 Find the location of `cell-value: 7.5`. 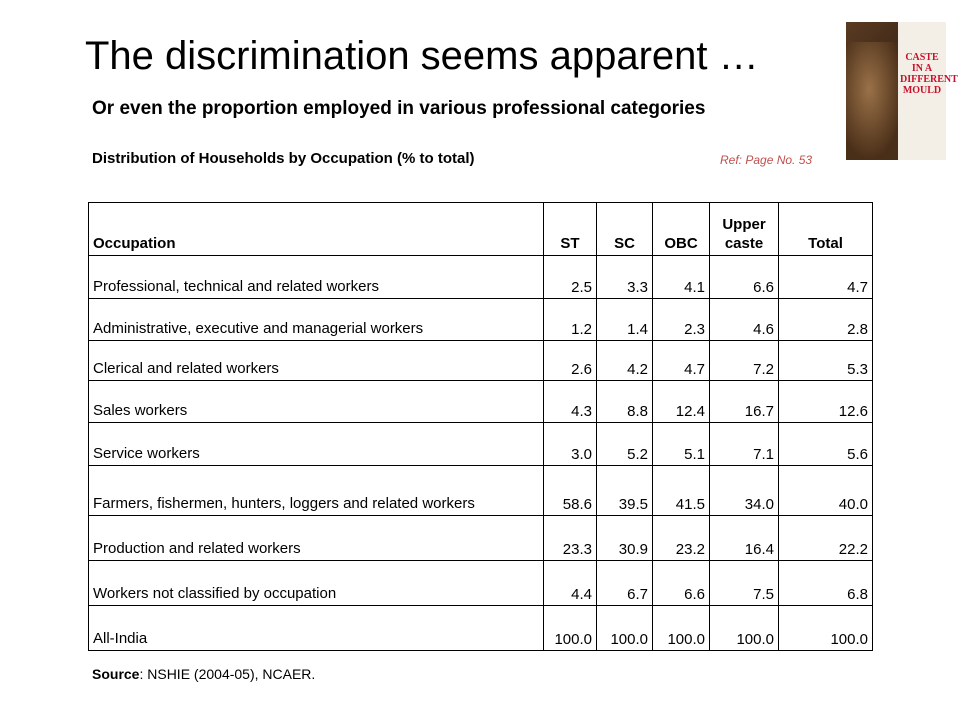

cell-value: 7.5 is located at coordinates (744, 583).